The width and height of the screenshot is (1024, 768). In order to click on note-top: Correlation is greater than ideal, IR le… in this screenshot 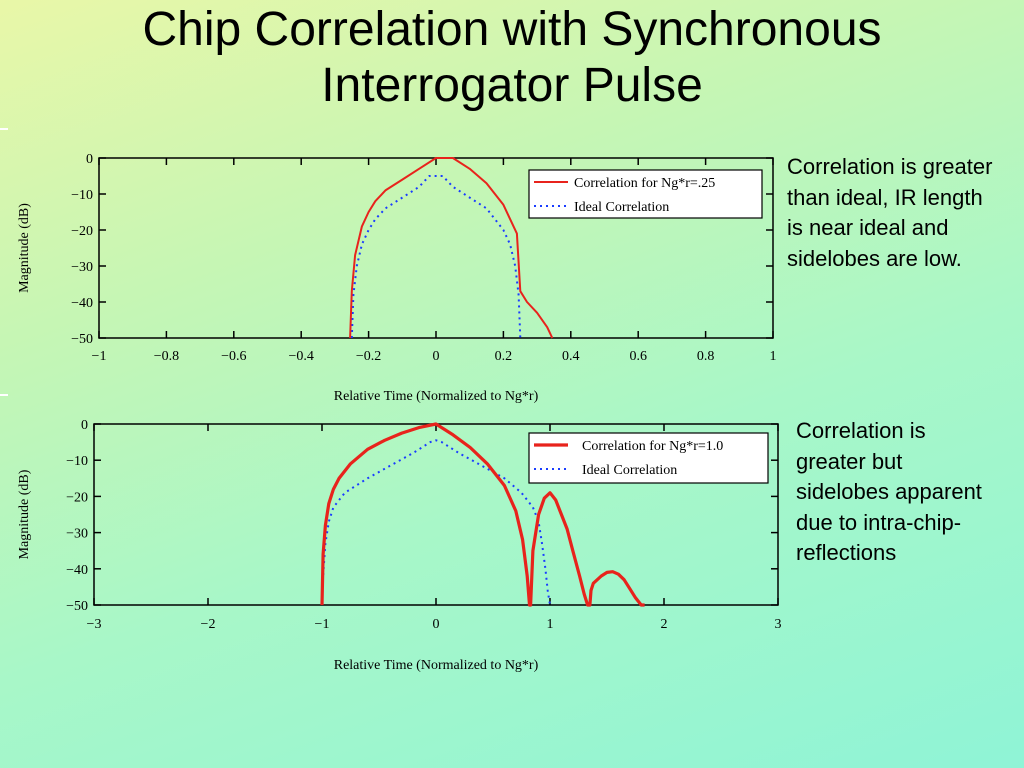, I will do `click(890, 212)`.